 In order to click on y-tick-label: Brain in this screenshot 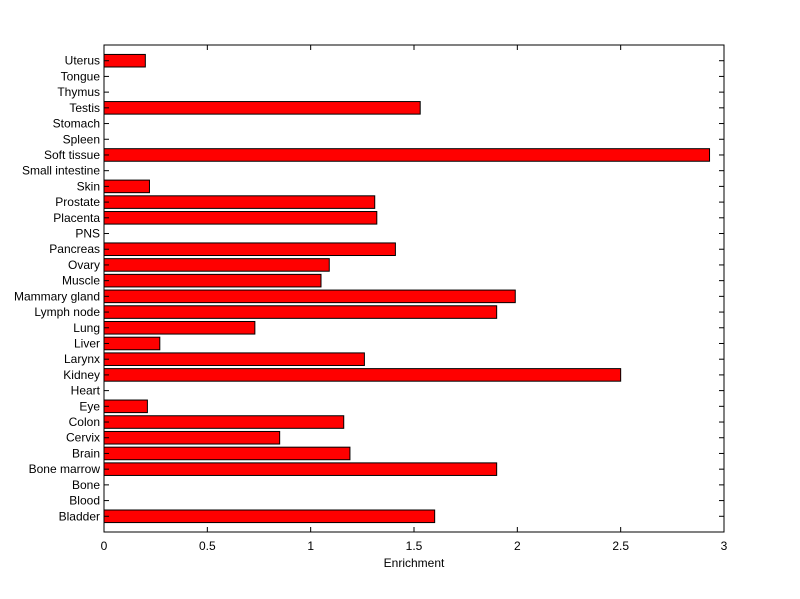, I will do `click(86, 453)`.